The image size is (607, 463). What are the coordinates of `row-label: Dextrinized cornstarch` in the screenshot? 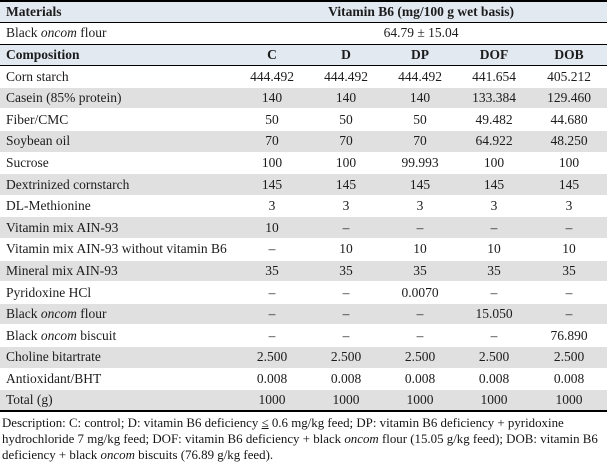 It's located at (117, 184).